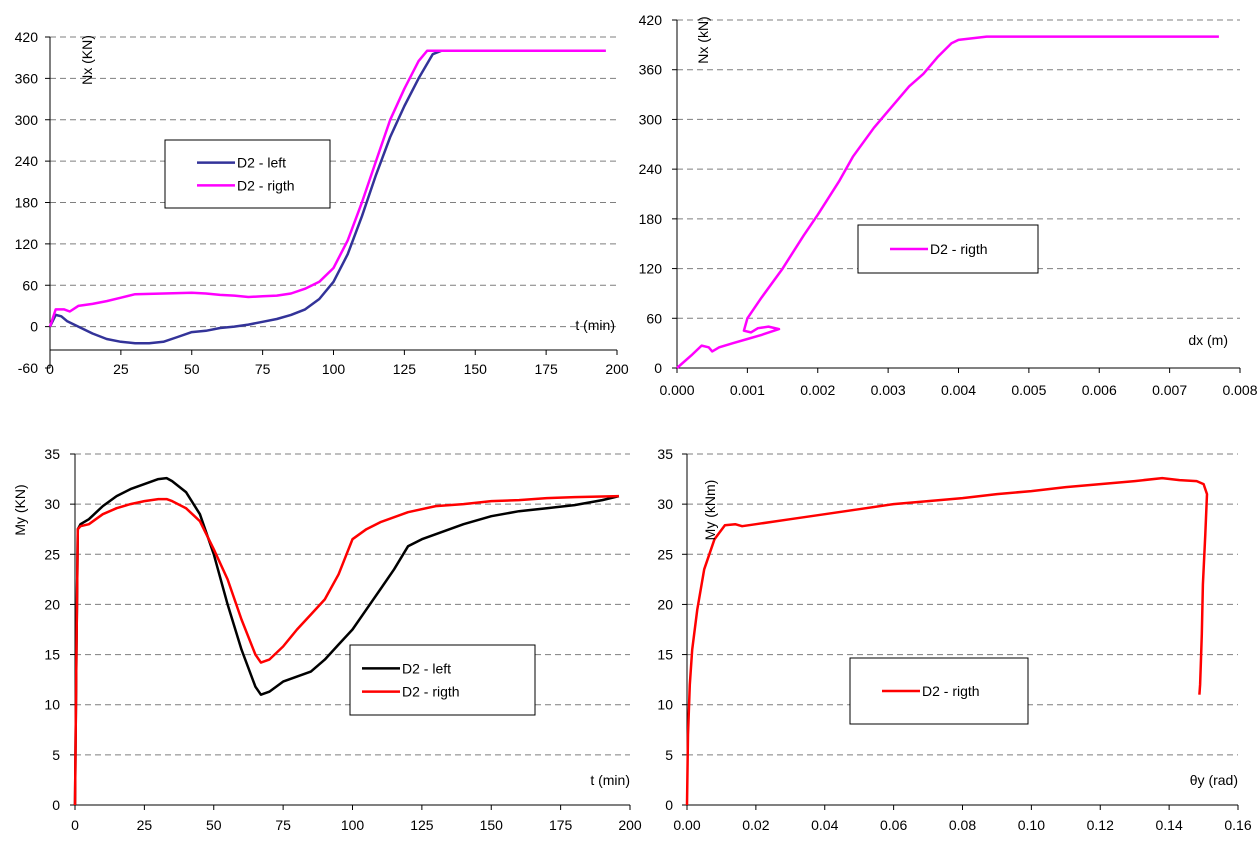 Image resolution: width=1260 pixels, height=848 pixels. I want to click on x-tick-label: 0.002, so click(817, 390).